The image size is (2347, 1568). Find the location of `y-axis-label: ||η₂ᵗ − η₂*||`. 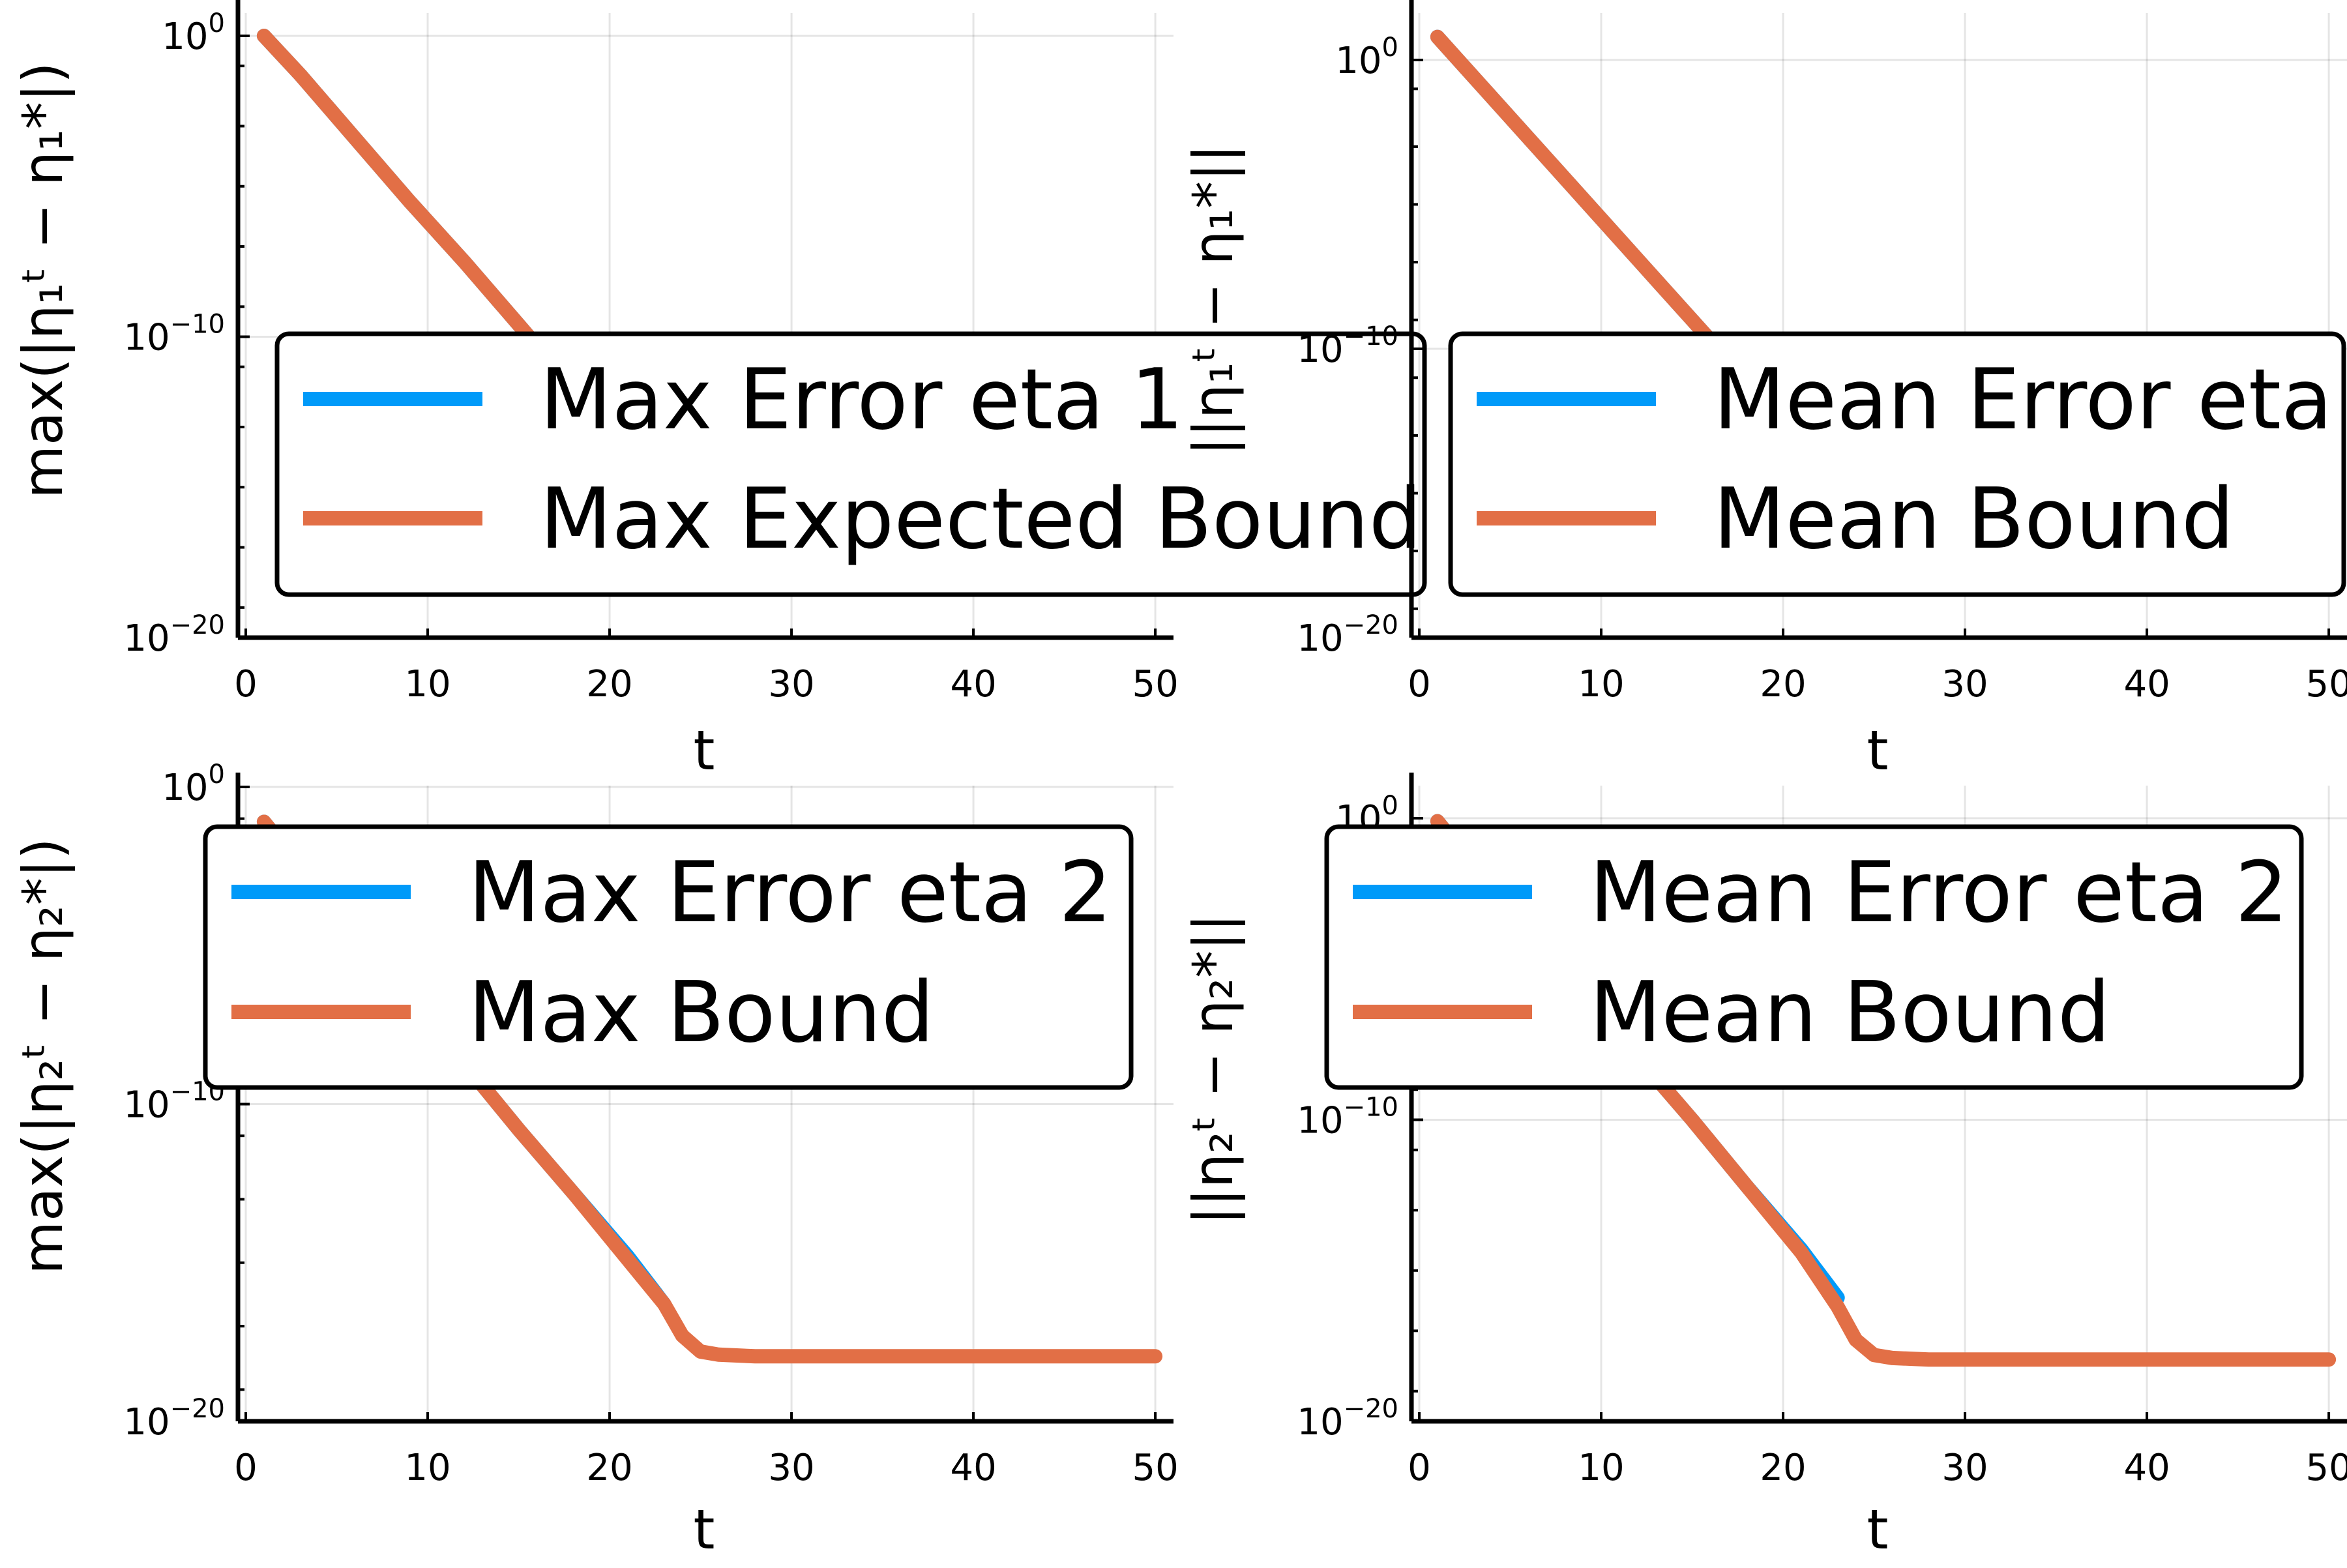

y-axis-label: ||η₂ᵗ − η₂*|| is located at coordinates (1213, 1069).